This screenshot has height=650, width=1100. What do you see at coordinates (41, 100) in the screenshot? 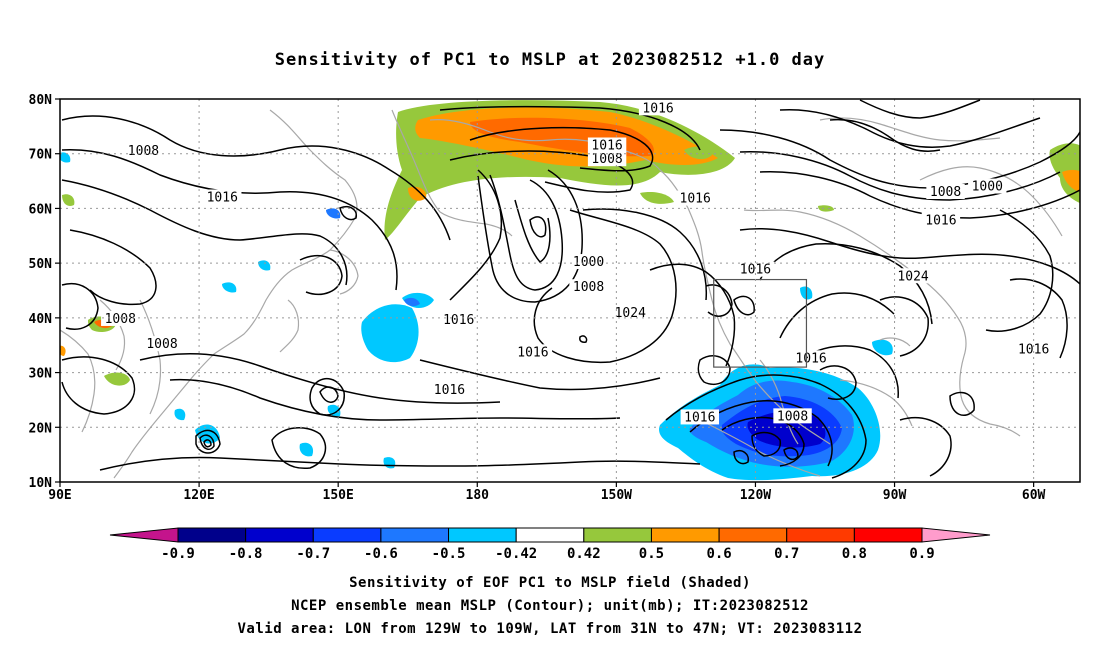
I see `lat-tick-label: 80N` at bounding box center [41, 100].